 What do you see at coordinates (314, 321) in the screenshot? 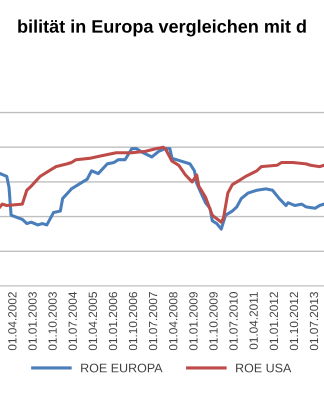
I see `x-tick-label: 01.07.2013` at bounding box center [314, 321].